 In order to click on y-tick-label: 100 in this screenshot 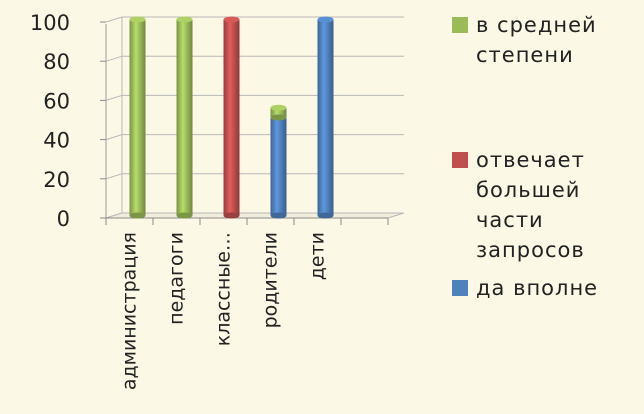, I will do `click(50, 23)`.